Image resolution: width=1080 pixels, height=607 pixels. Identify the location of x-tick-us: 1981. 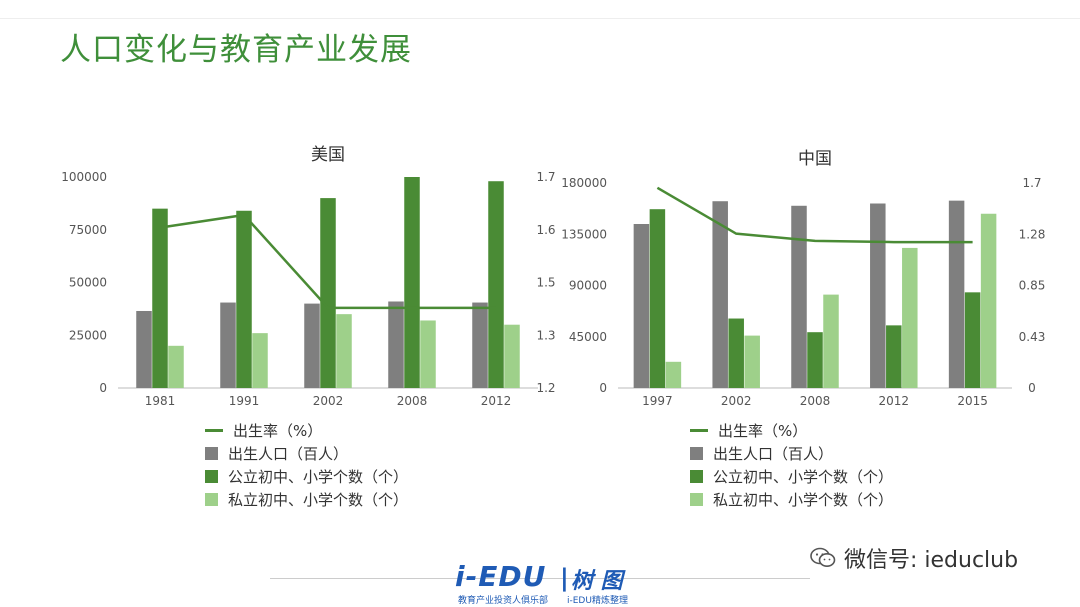
(160, 401).